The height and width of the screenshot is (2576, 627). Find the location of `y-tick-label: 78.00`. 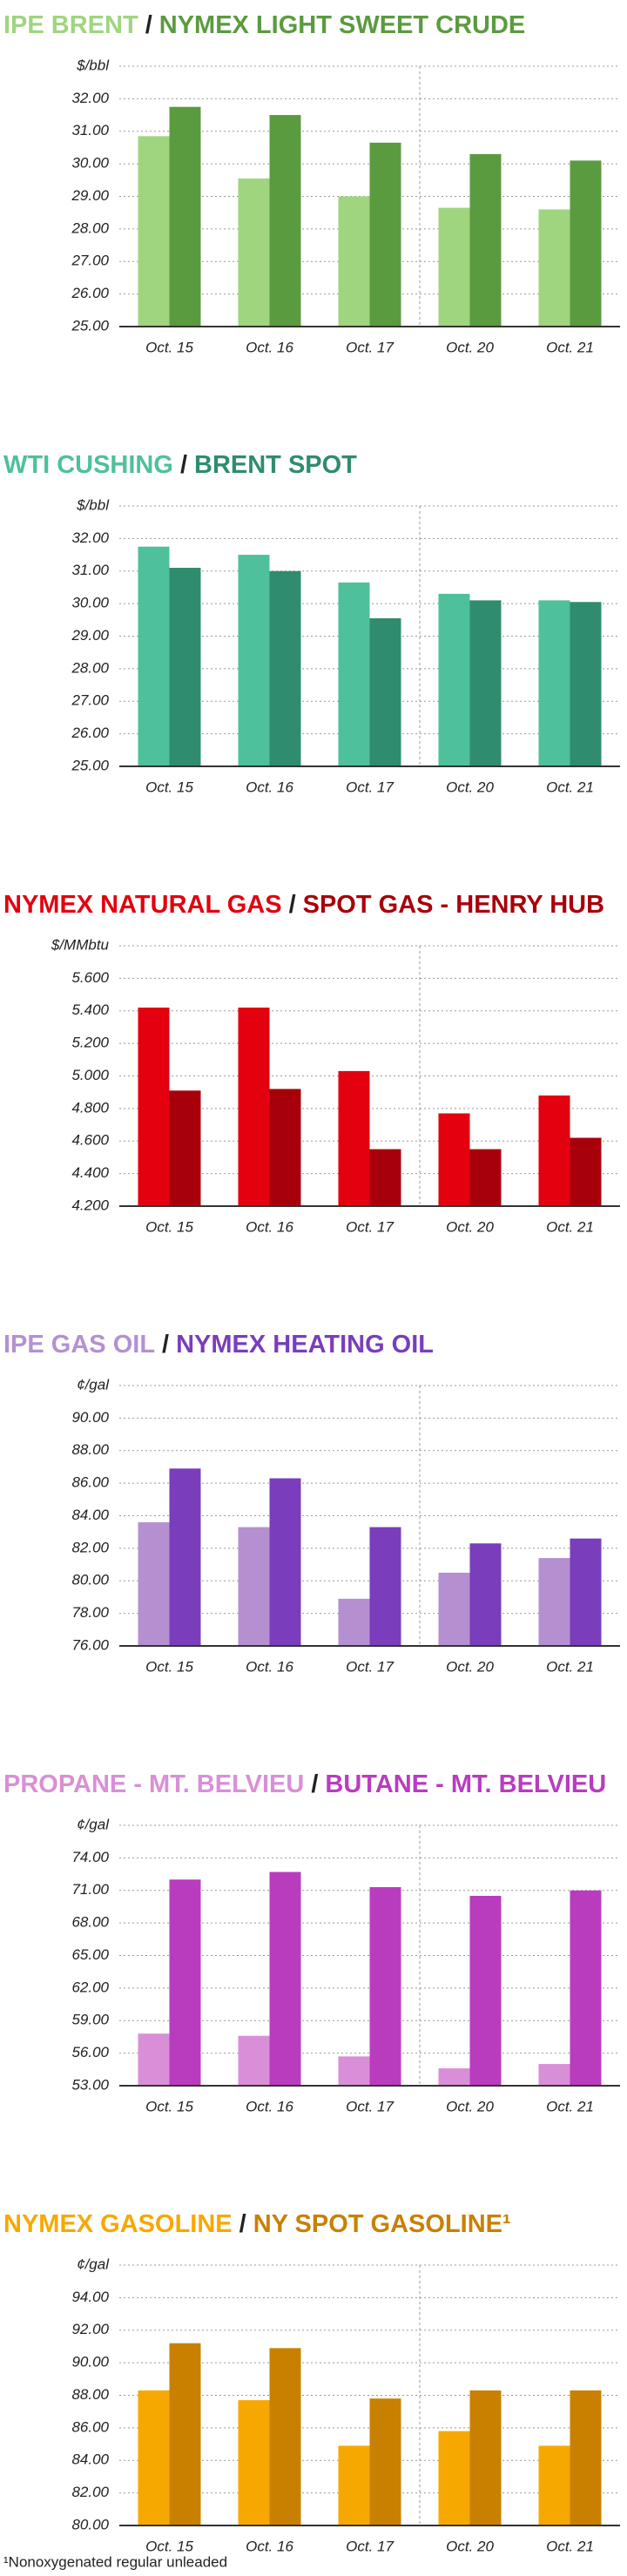

y-tick-label: 78.00 is located at coordinates (90, 1612).